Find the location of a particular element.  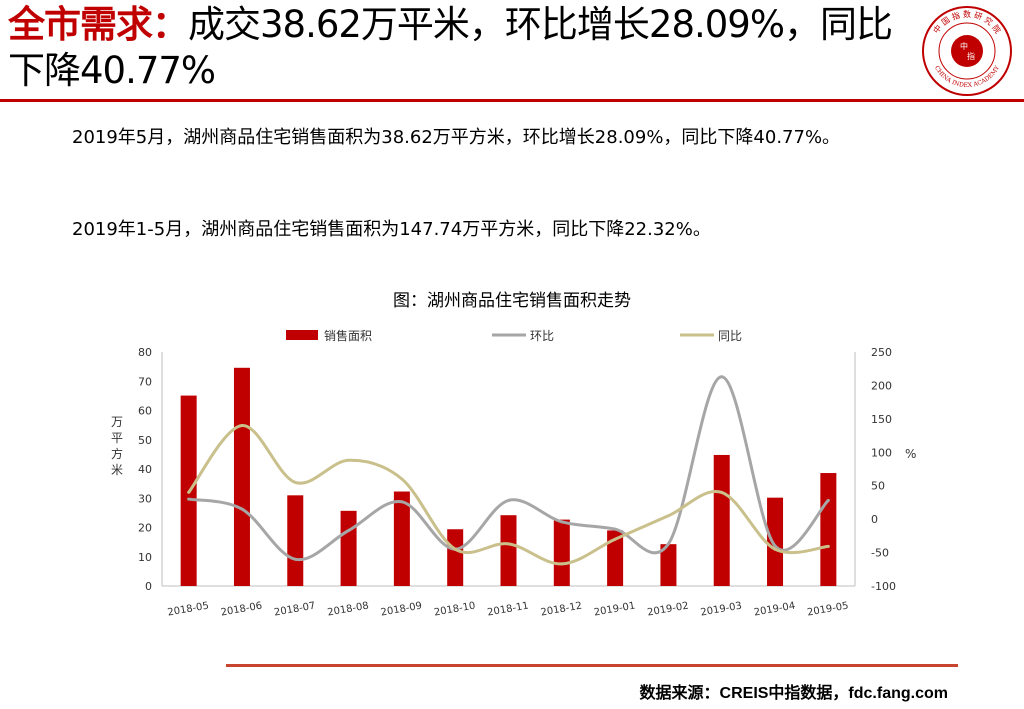

legend-label: 环比 is located at coordinates (542, 336).